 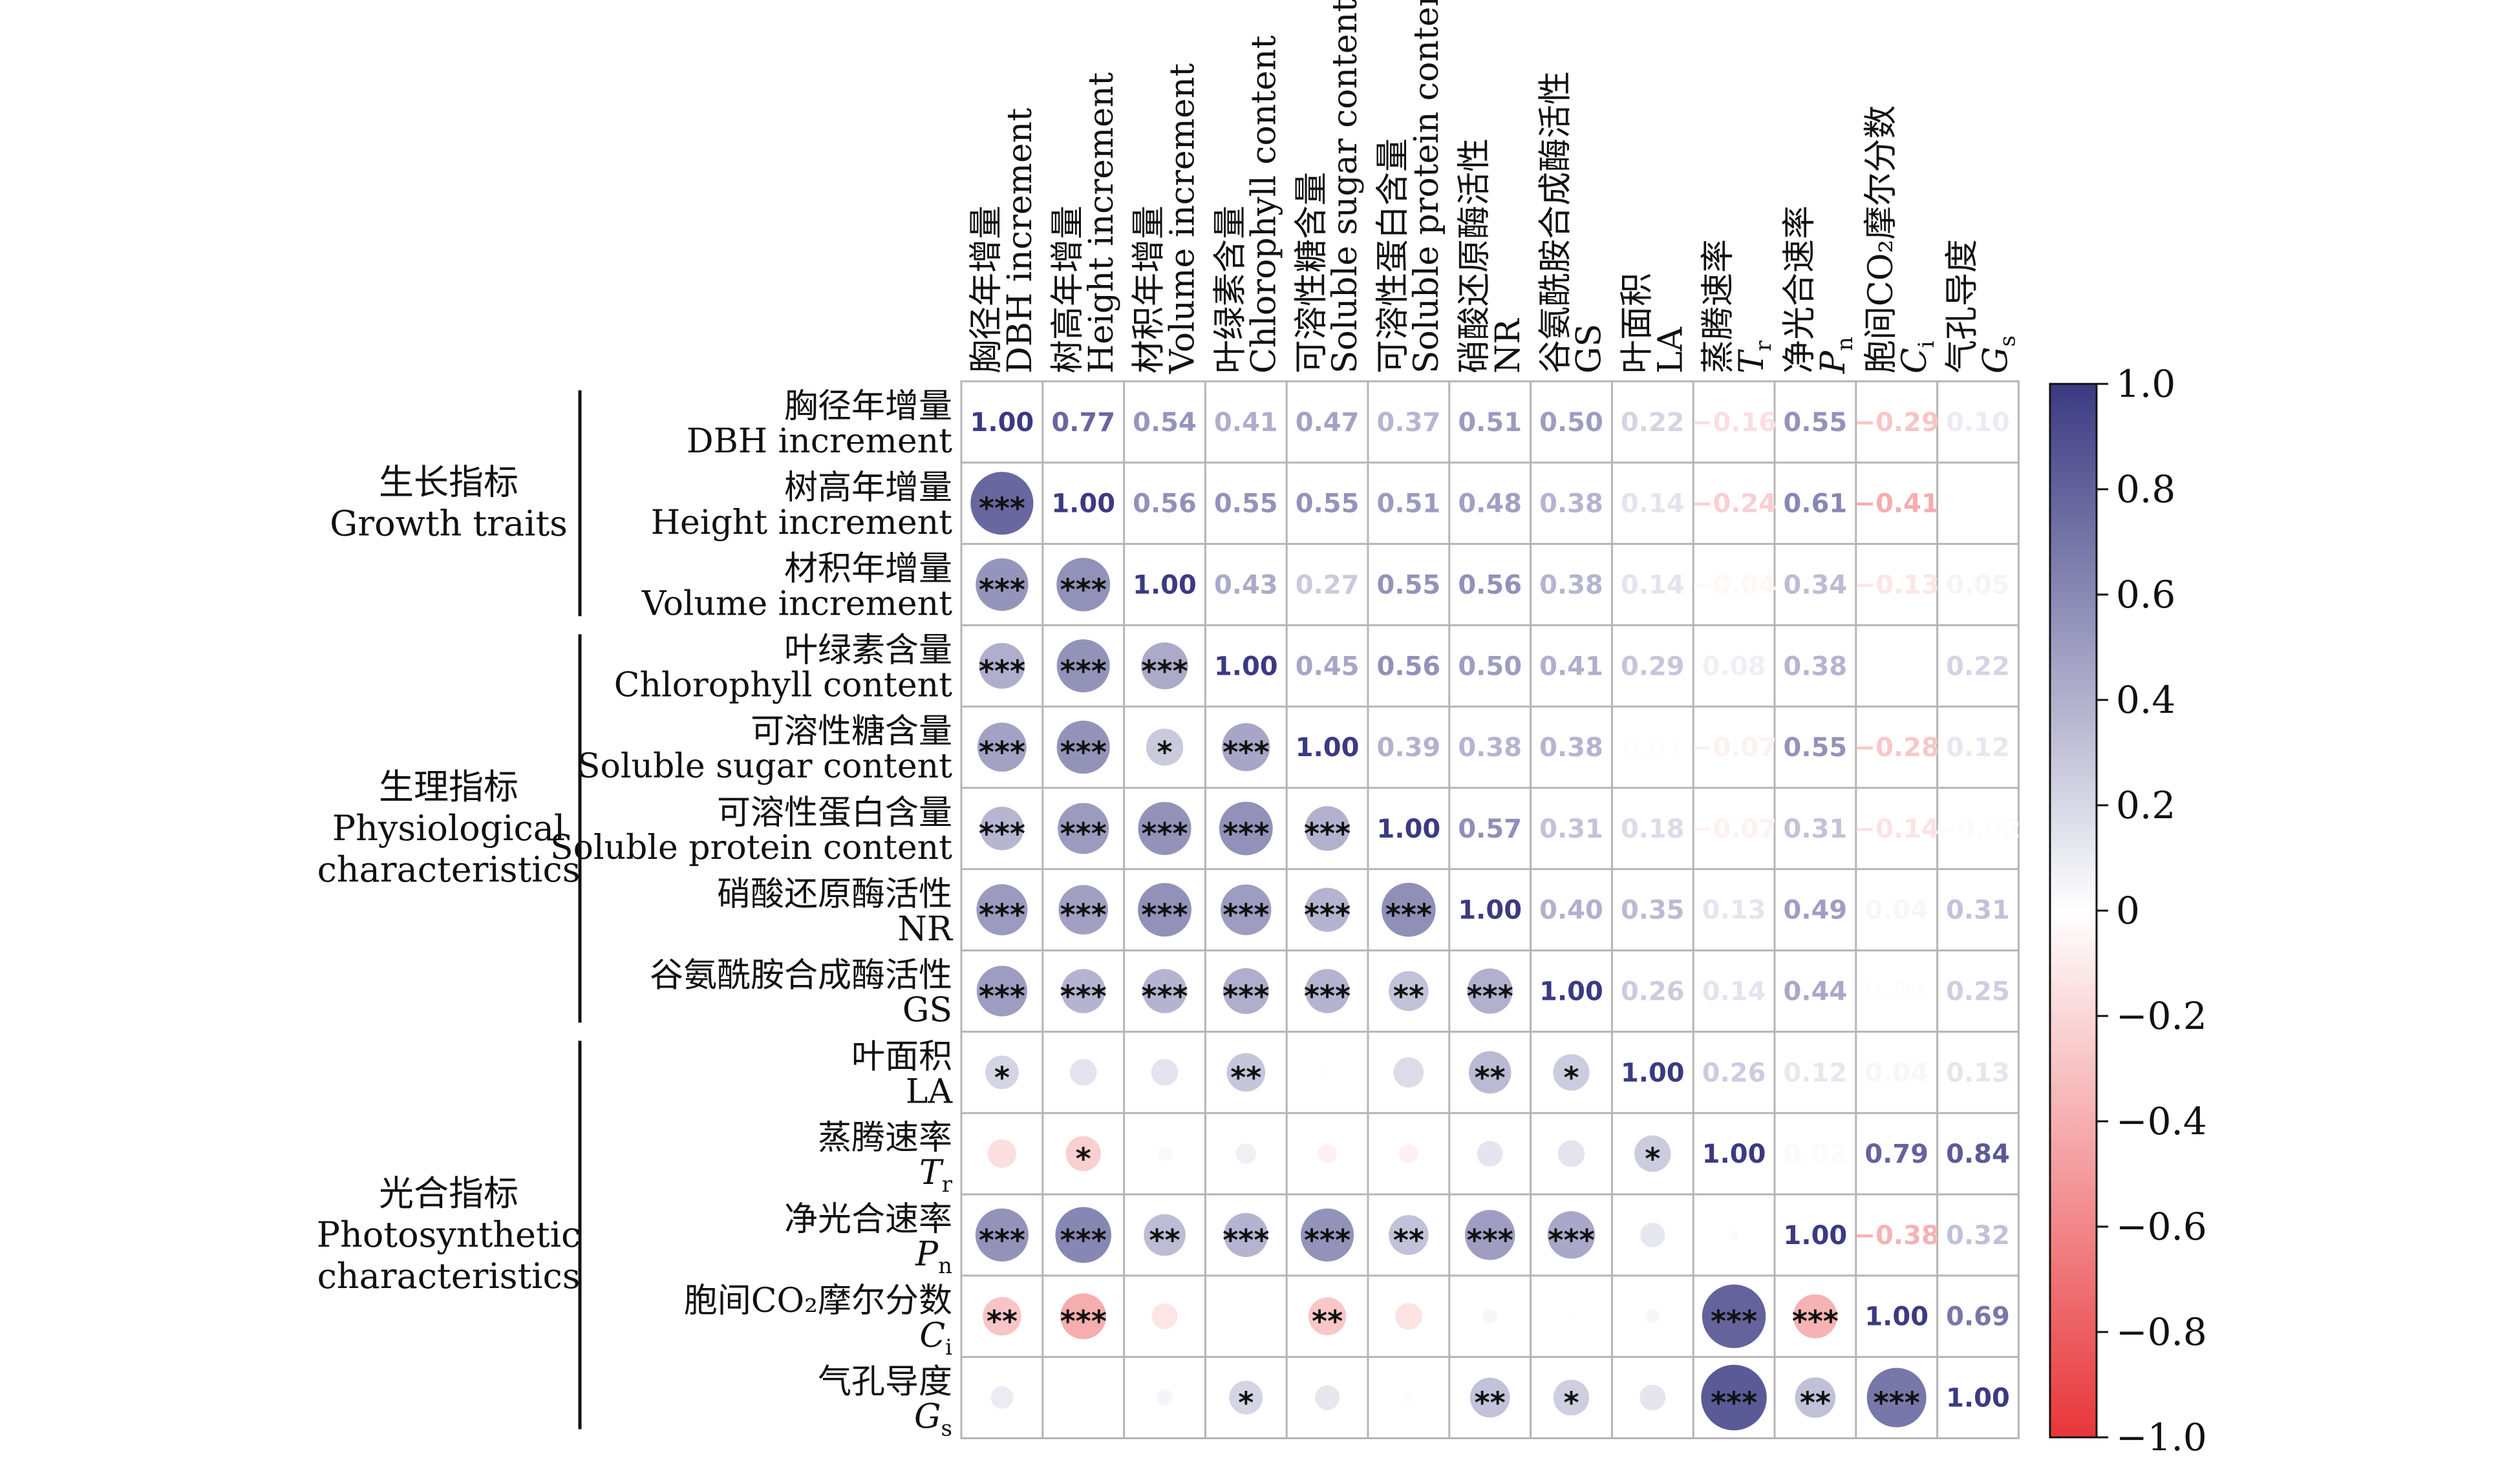 What do you see at coordinates (1897, 586) in the screenshot?
I see `correlation-value-label: −0.13` at bounding box center [1897, 586].